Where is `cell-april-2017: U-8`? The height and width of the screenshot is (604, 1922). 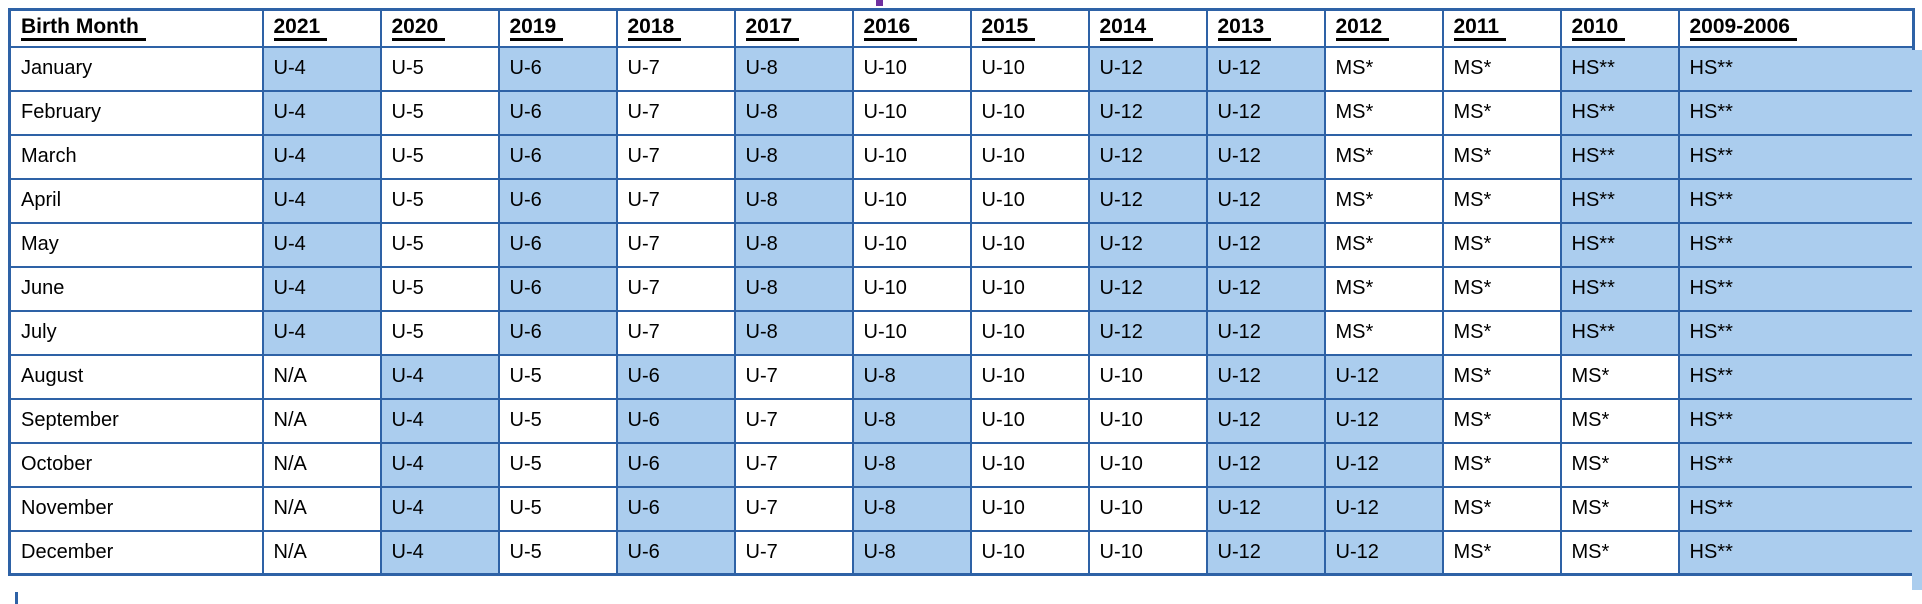
cell-april-2017: U-8 is located at coordinates (793, 200).